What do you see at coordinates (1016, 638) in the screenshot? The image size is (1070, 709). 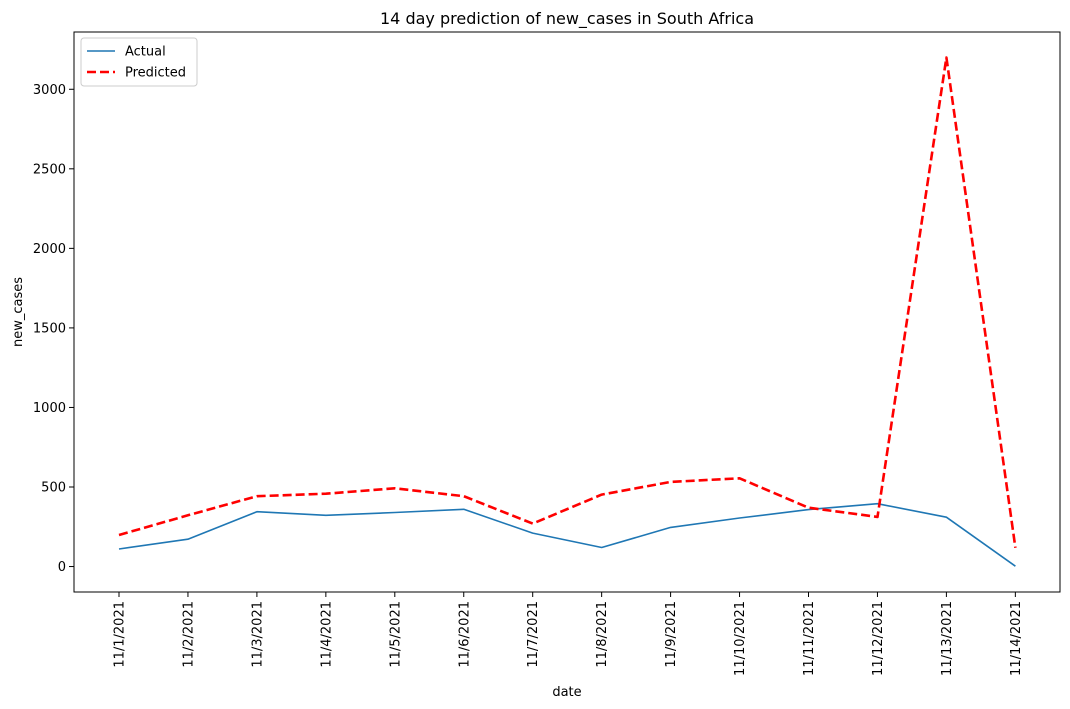 I see `x-tick-label: 11/14/2021` at bounding box center [1016, 638].